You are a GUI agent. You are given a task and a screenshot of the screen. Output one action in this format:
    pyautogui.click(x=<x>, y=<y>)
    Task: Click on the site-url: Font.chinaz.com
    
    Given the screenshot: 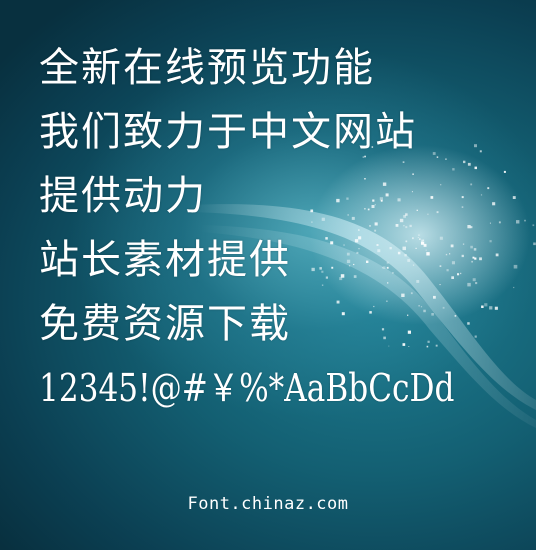 What is the action you would take?
    pyautogui.click(x=268, y=504)
    